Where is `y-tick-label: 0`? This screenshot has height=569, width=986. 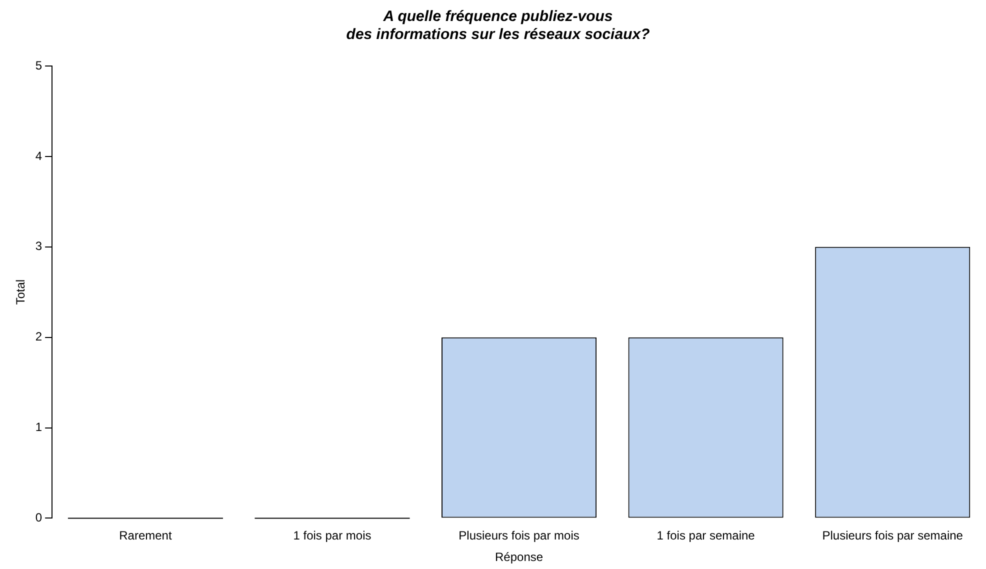 y-tick-label: 0 is located at coordinates (38, 517).